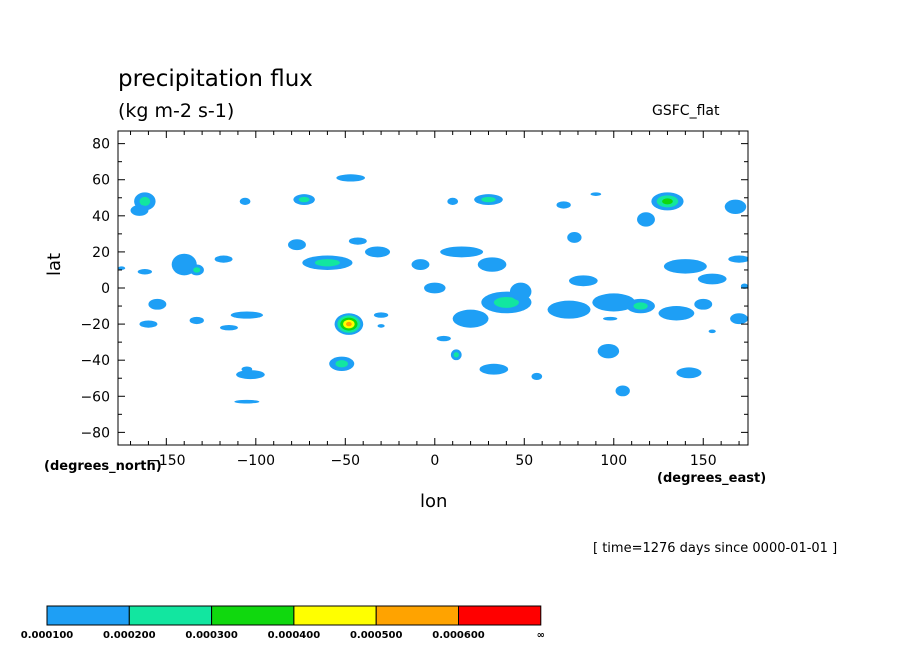 The height and width of the screenshot is (654, 904). Describe the element at coordinates (166, 461) in the screenshot. I see `x-tick-label: −150` at that location.